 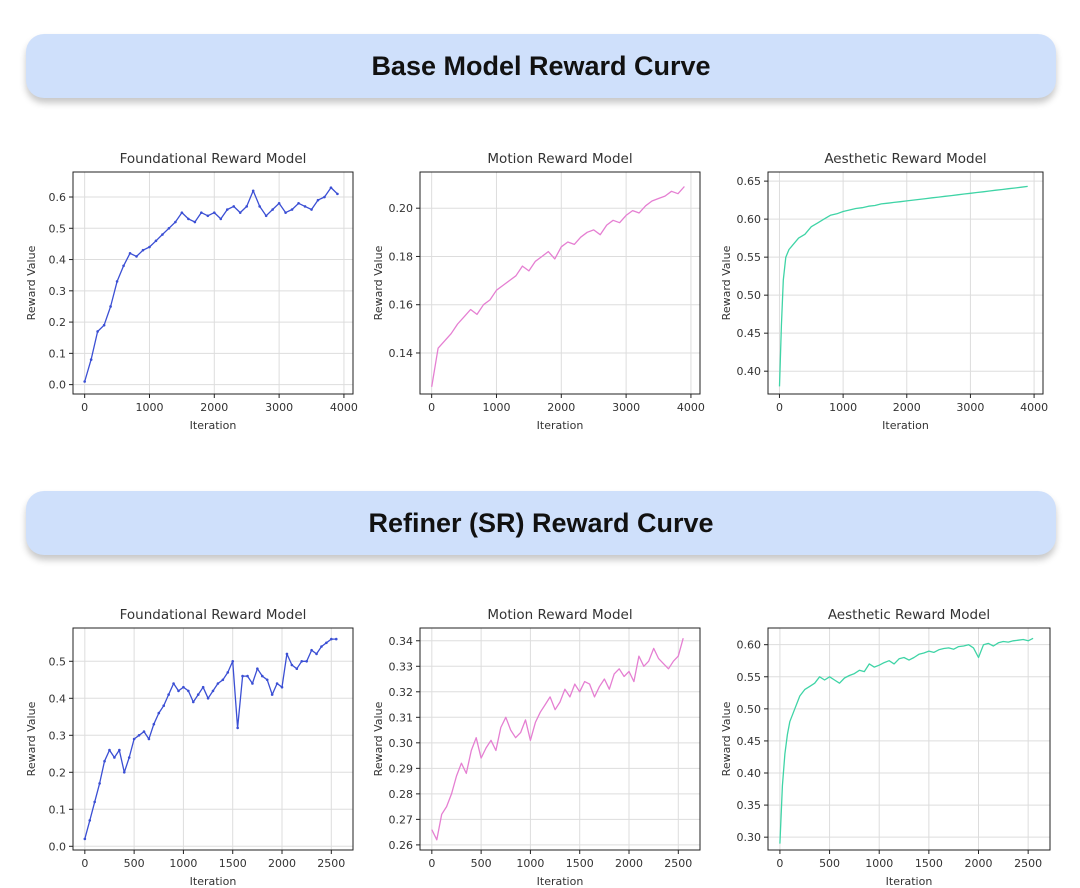 I want to click on y-tick-label: 0.45, so click(x=749, y=333).